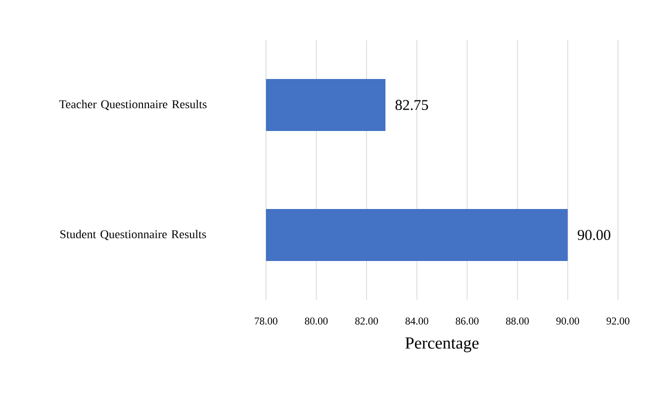 The image size is (661, 402). What do you see at coordinates (366, 321) in the screenshot?
I see `x-tick-label: 82.00` at bounding box center [366, 321].